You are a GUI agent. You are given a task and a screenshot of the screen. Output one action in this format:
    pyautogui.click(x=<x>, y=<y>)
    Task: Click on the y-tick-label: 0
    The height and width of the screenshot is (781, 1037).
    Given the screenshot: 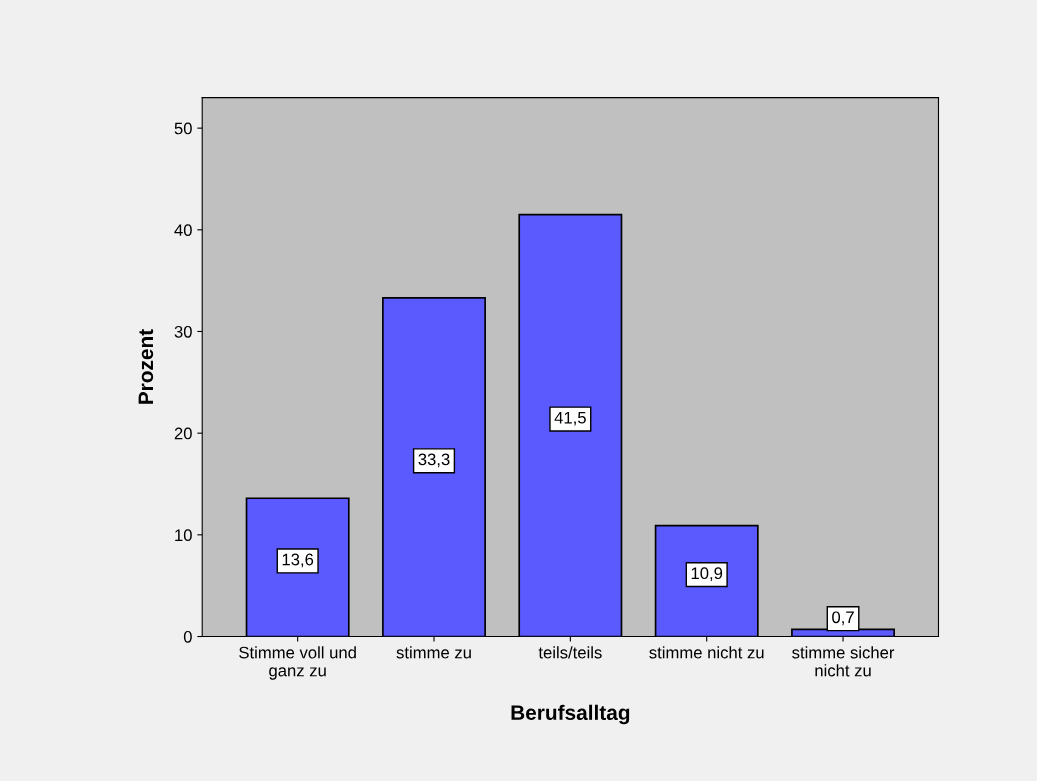 What is the action you would take?
    pyautogui.click(x=187, y=636)
    